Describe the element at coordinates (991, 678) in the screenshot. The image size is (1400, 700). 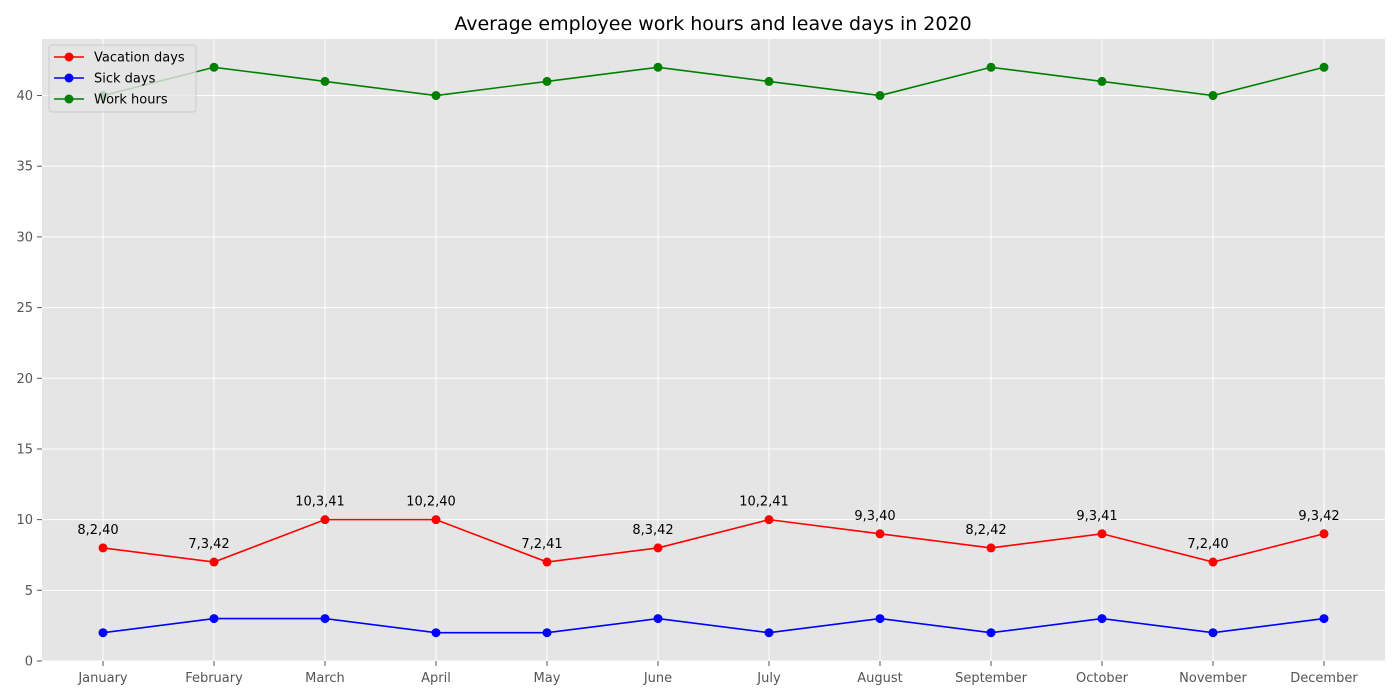
I see `x-tick-label: September` at that location.